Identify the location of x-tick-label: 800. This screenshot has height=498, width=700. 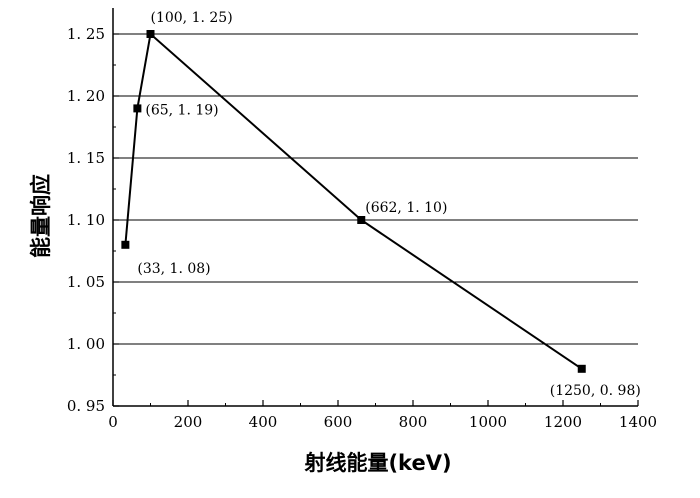
(413, 422).